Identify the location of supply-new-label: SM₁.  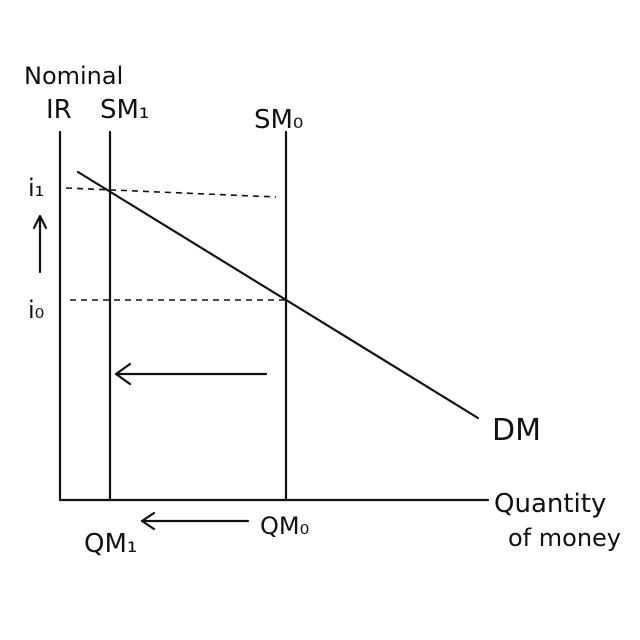
(124, 110).